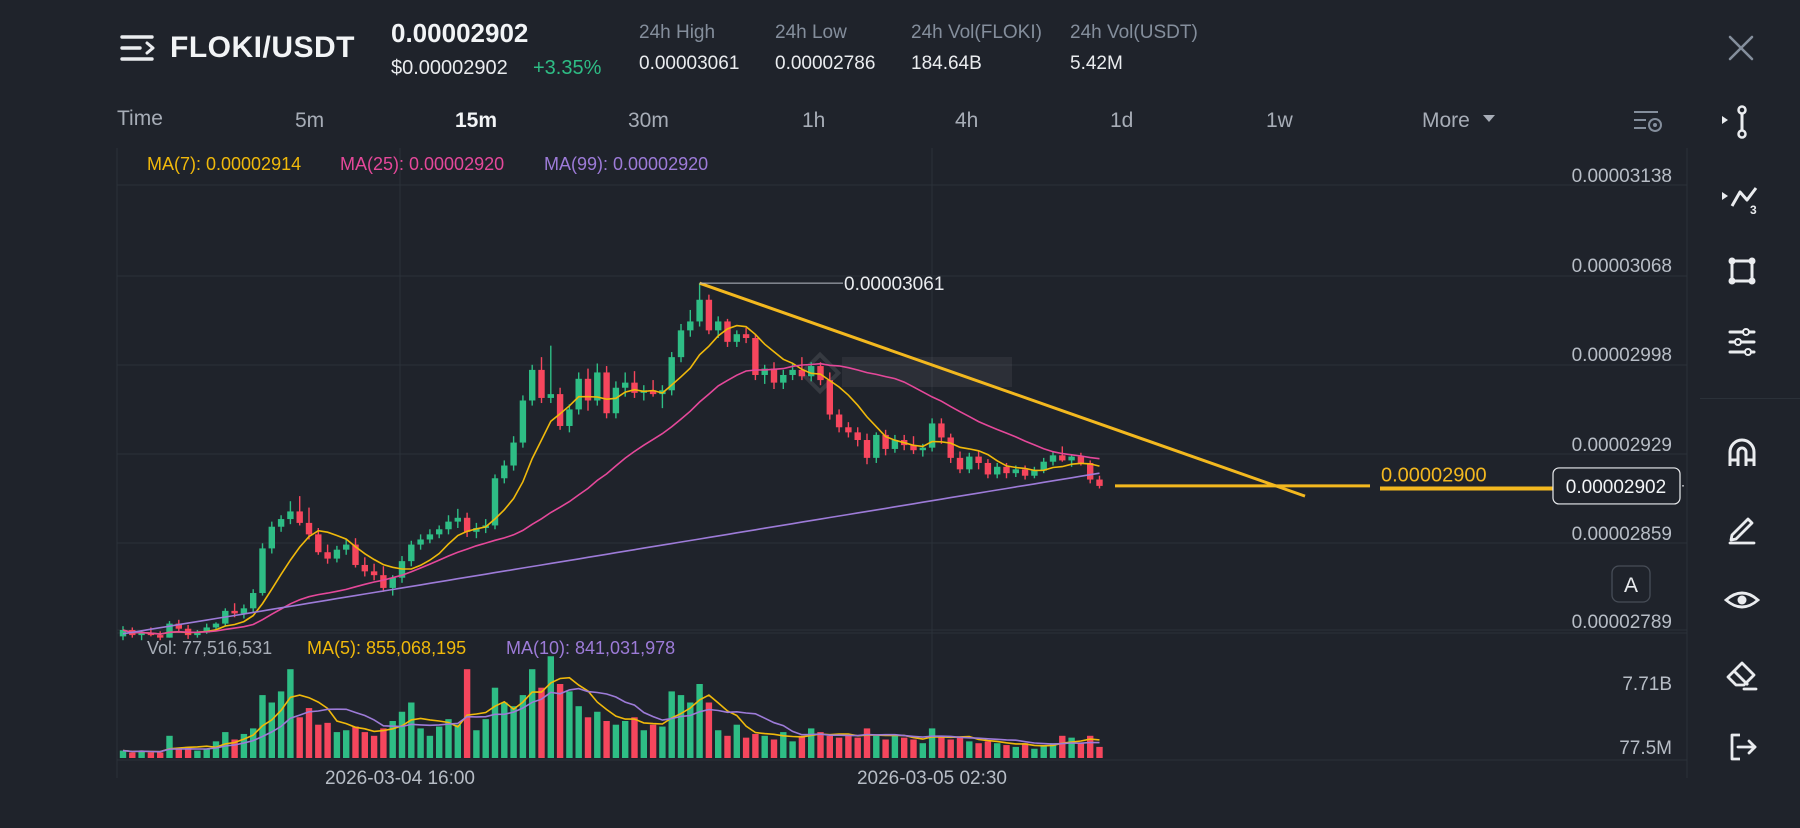 The width and height of the screenshot is (1800, 828). What do you see at coordinates (611, 720) in the screenshot?
I see `vol-ma10-line` at bounding box center [611, 720].